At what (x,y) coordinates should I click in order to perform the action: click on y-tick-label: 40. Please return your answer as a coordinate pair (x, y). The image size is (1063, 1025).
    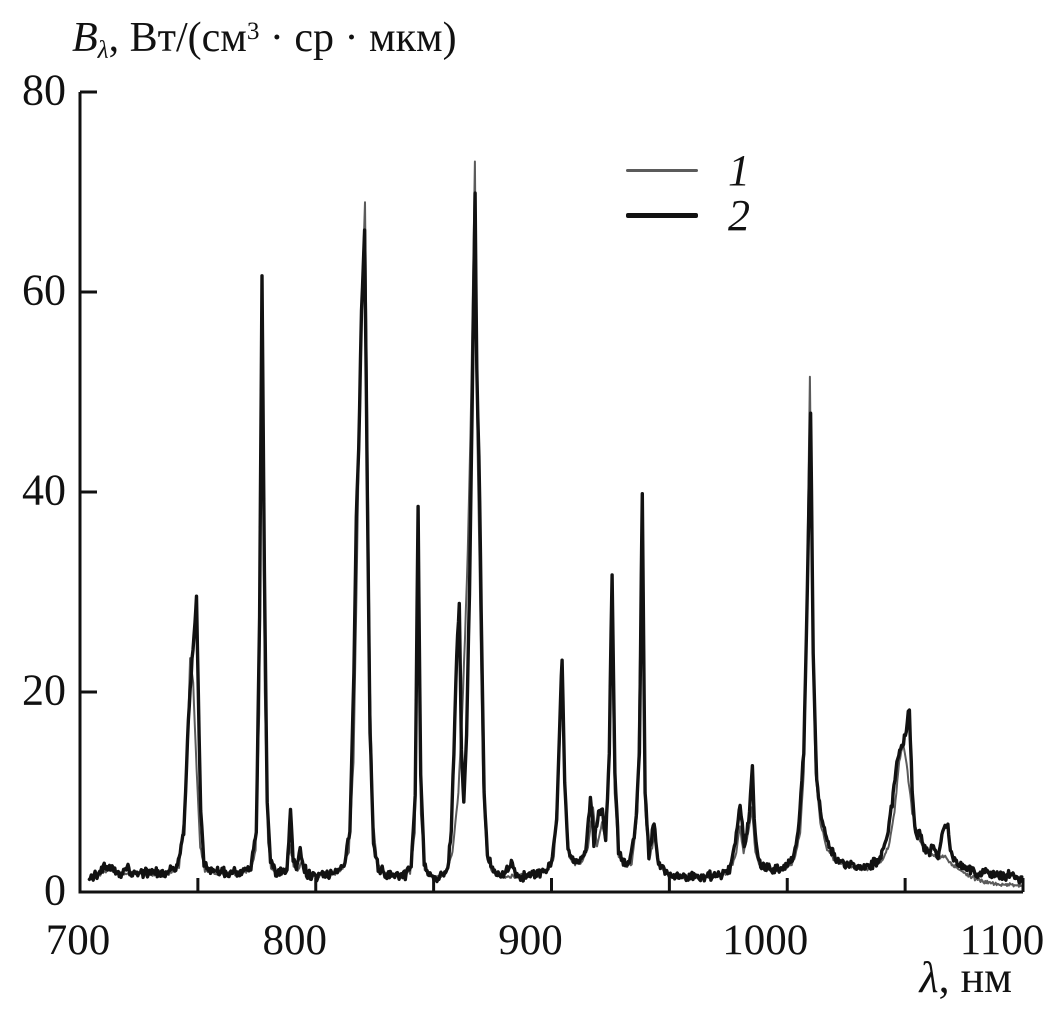
    Looking at the image, I should click on (44, 490).